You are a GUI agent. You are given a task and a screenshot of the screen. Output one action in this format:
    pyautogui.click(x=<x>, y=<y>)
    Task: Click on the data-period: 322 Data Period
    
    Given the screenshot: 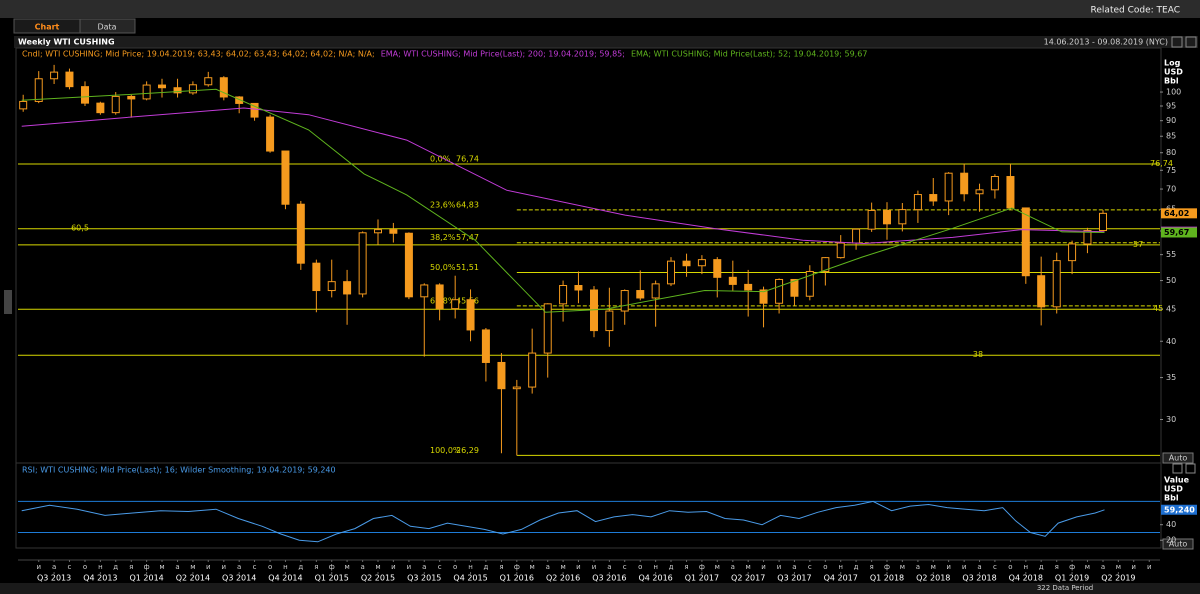 What is the action you would take?
    pyautogui.click(x=1065, y=588)
    